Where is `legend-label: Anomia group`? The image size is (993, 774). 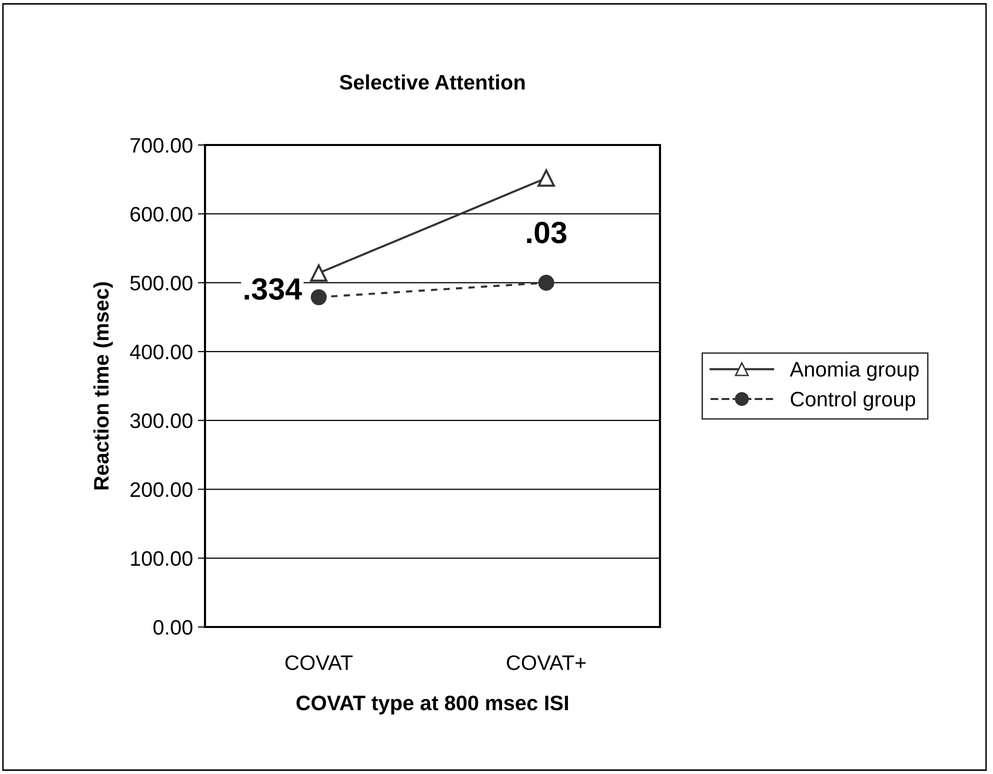
legend-label: Anomia group is located at coordinates (854, 371).